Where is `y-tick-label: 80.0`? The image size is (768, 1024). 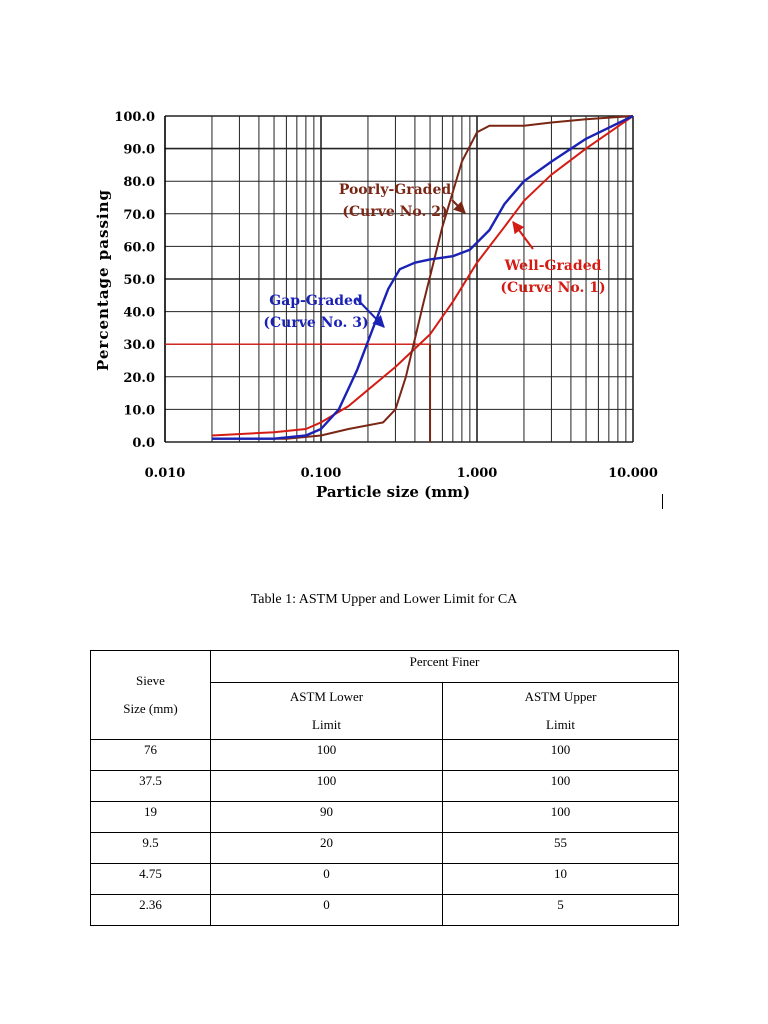 y-tick-label: 80.0 is located at coordinates (139, 182).